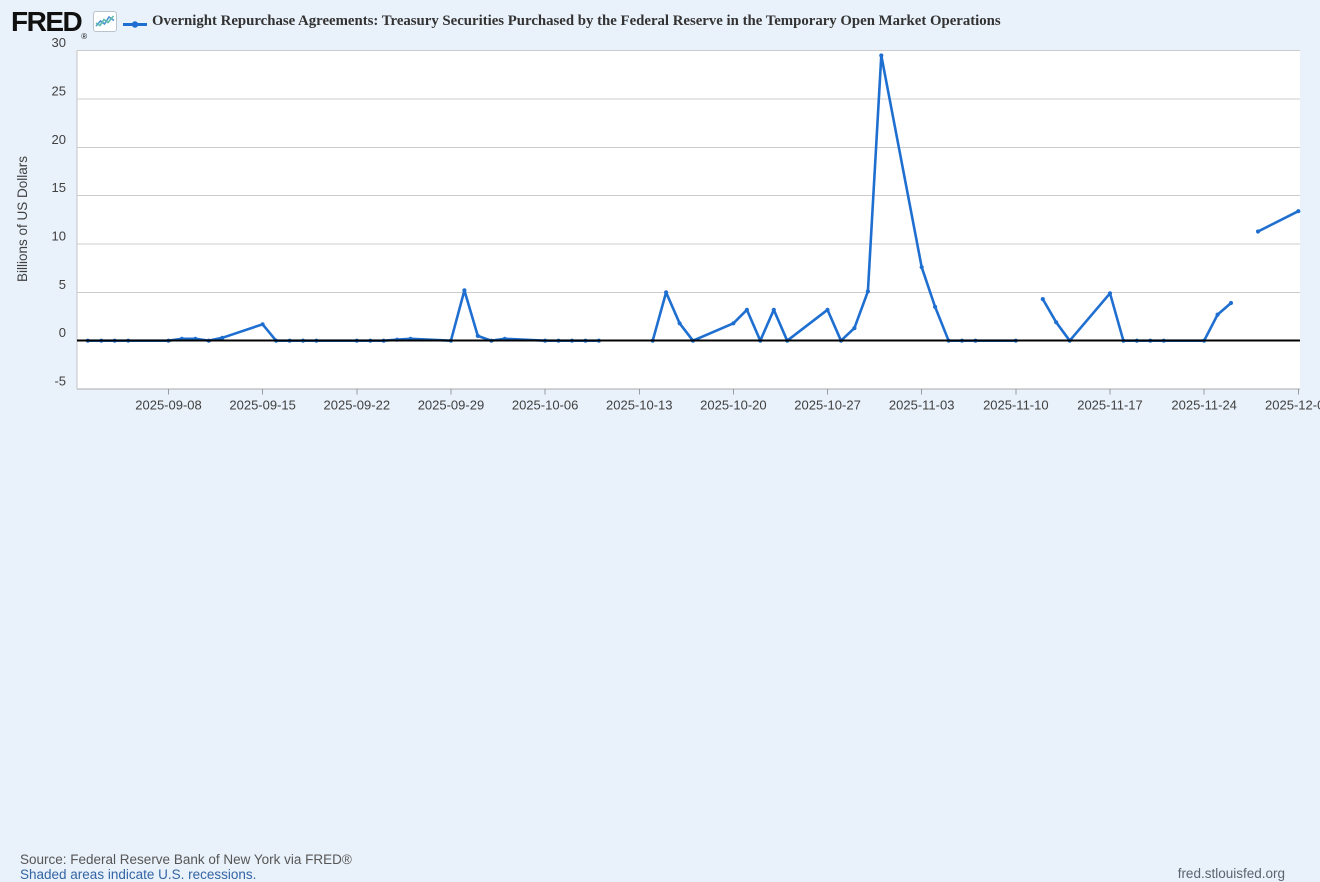 This screenshot has width=1320, height=882. I want to click on x-axis-label: 2025-09-08, so click(168, 405).